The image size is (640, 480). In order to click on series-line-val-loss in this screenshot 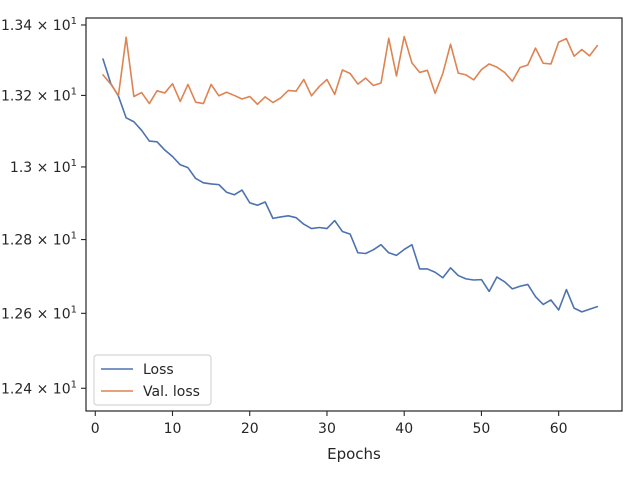, I will do `click(350, 70)`.